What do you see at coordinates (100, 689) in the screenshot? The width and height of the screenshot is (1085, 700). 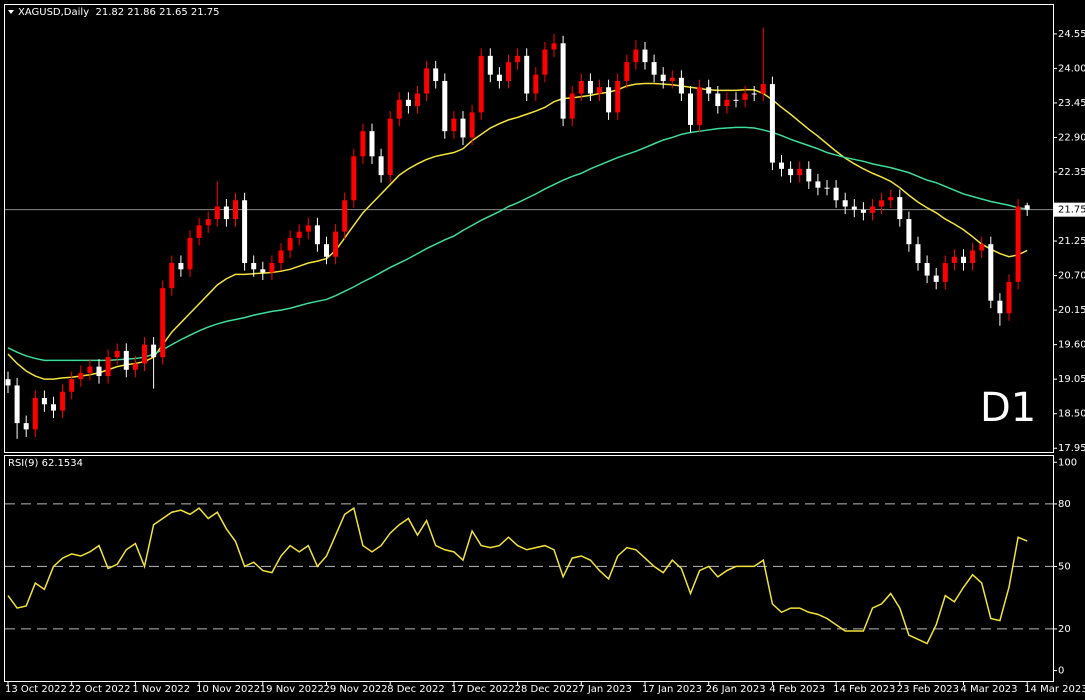 I see `x-tick-label: 22 Oct 2022` at bounding box center [100, 689].